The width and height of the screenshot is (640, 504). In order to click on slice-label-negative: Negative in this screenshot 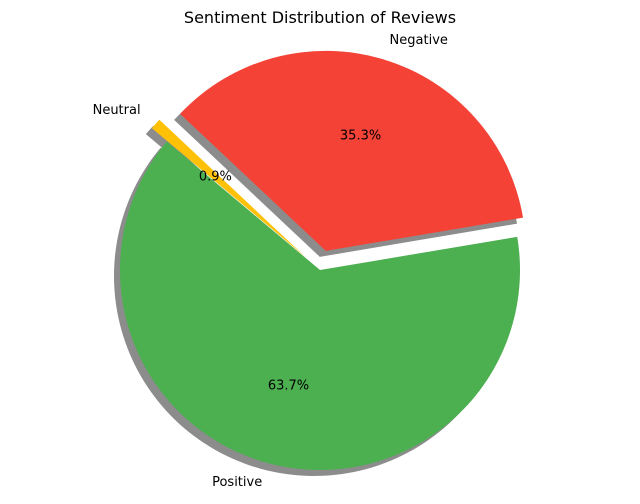, I will do `click(419, 40)`.